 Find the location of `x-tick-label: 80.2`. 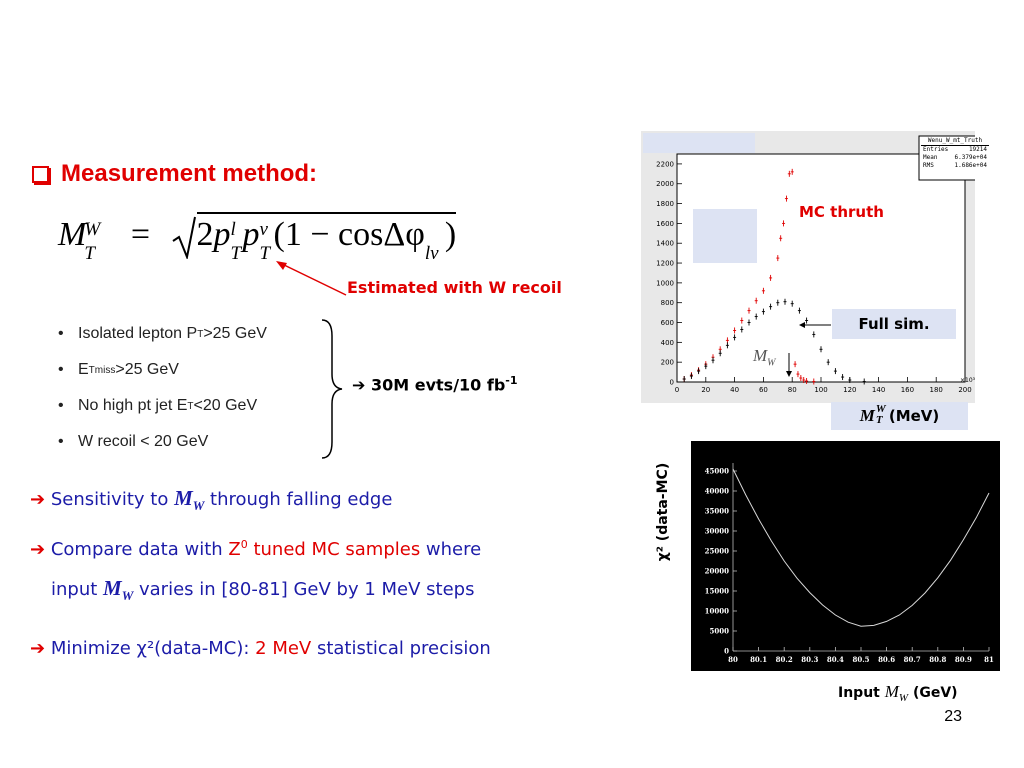

x-tick-label: 80.2 is located at coordinates (784, 659).